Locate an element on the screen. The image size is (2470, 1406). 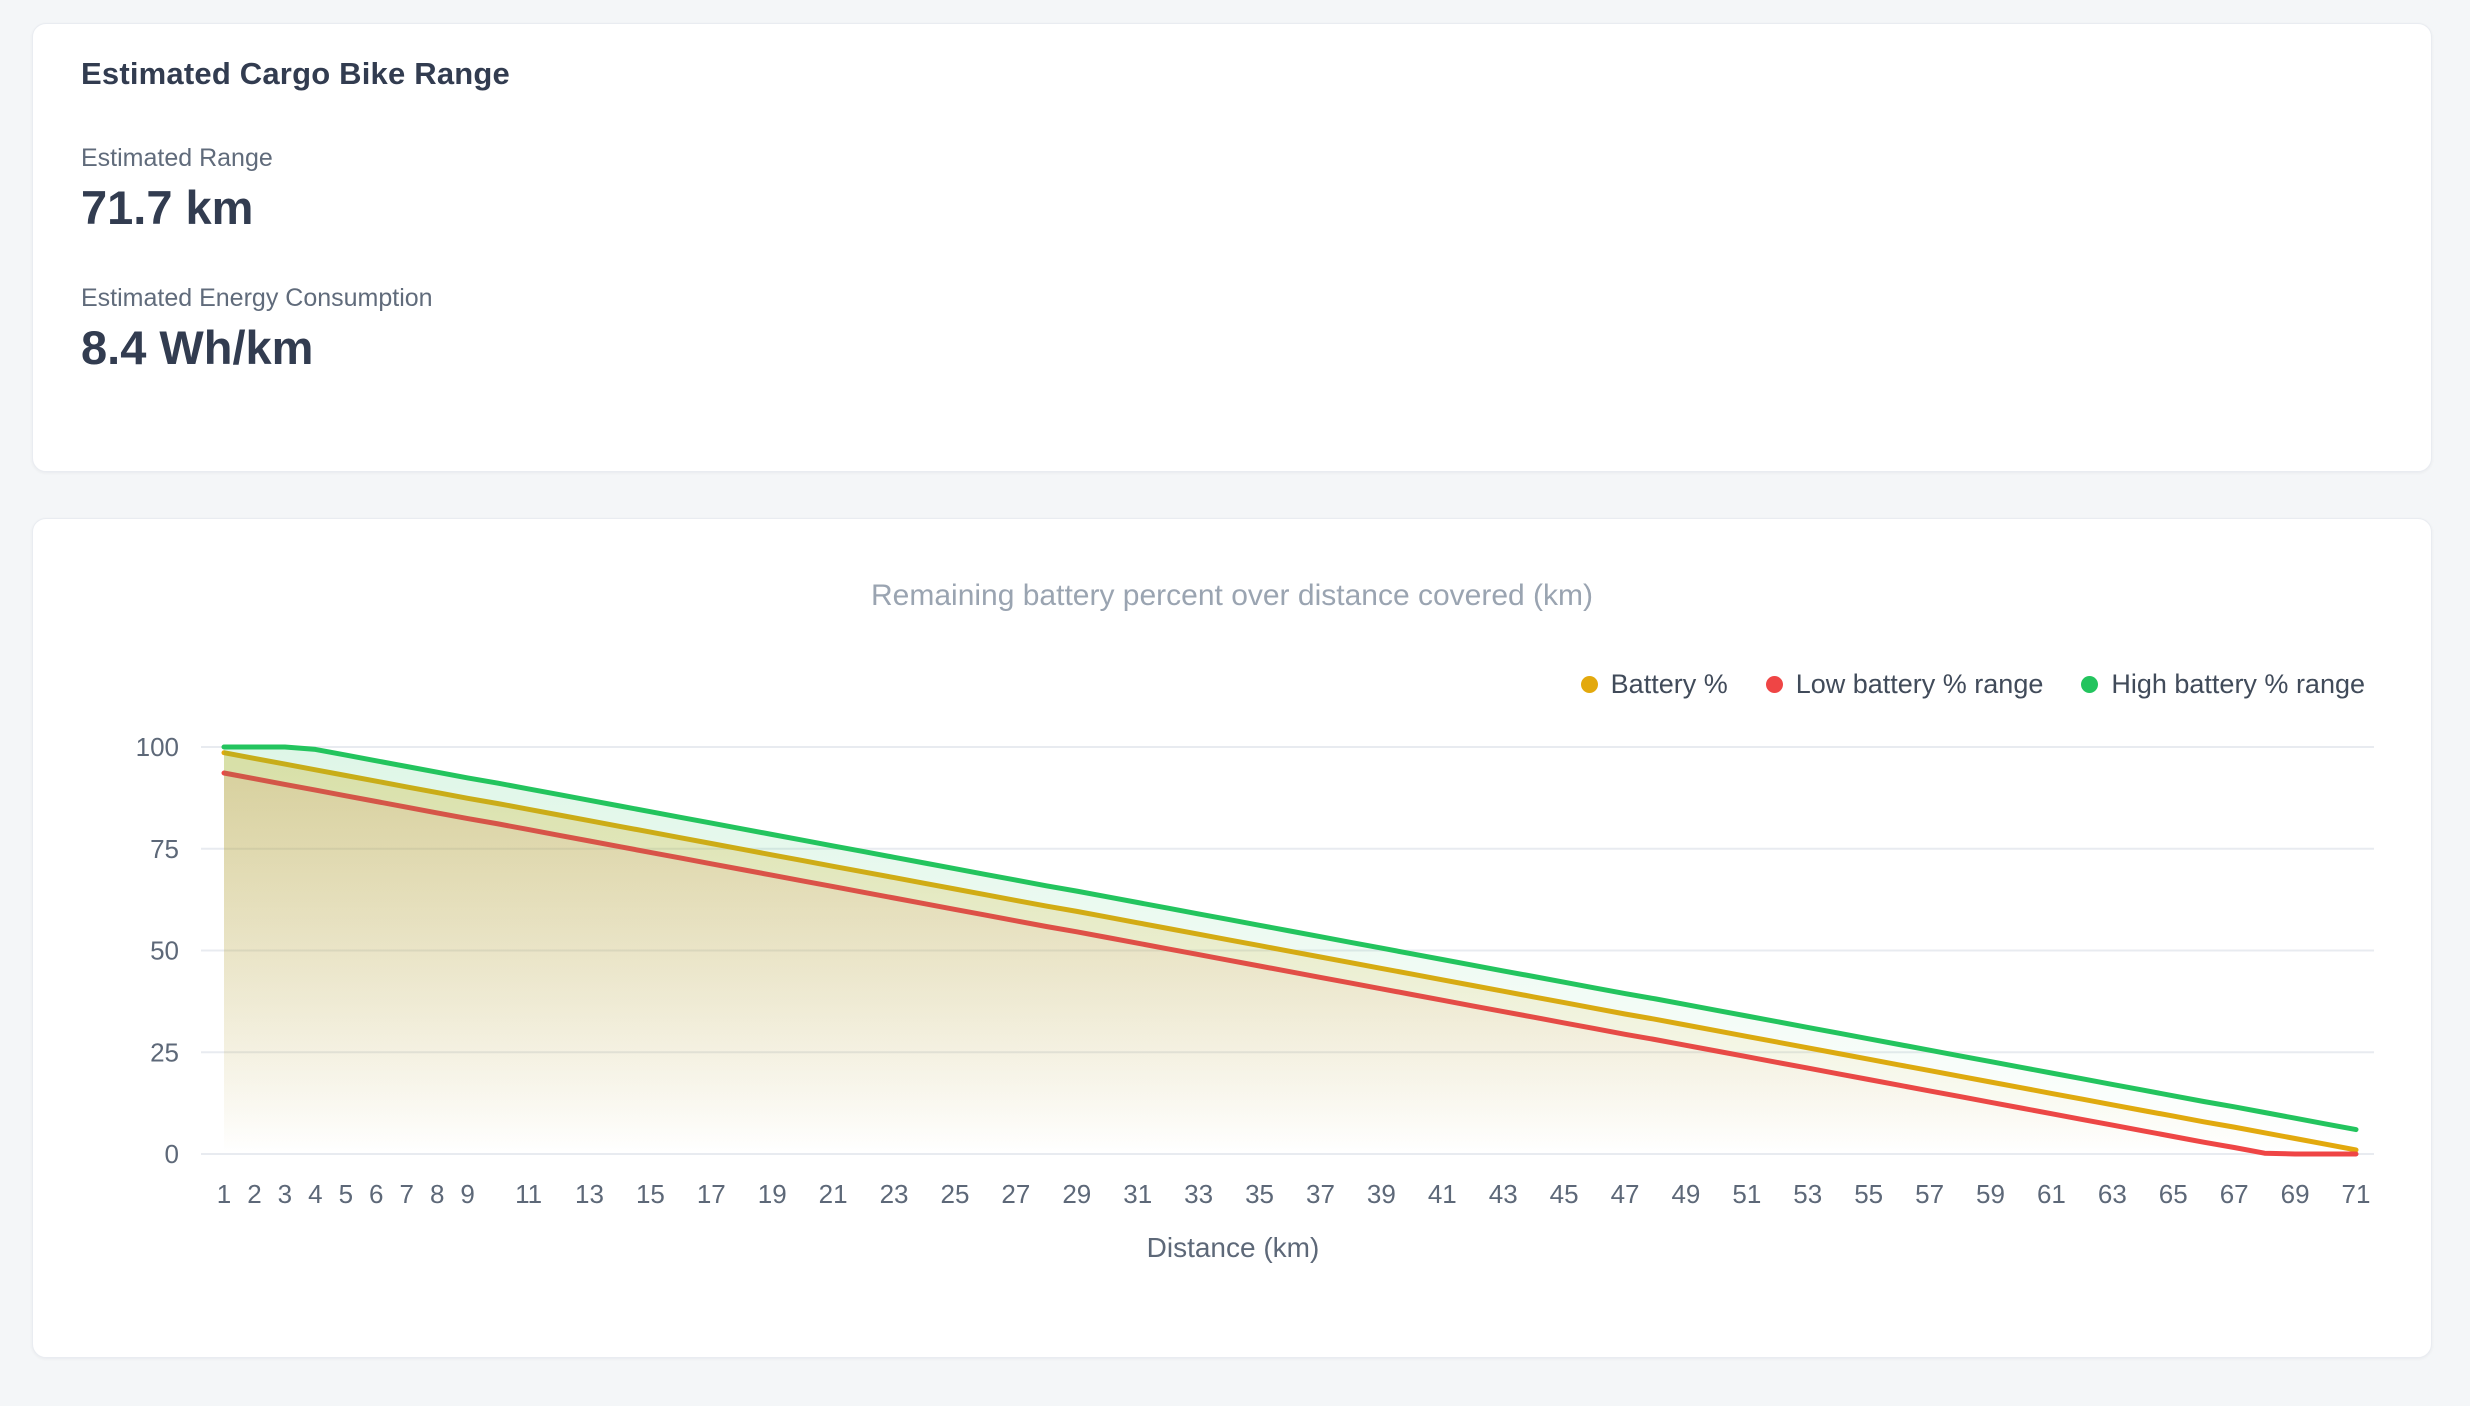
stat-value-estimated-range: 71.7 km is located at coordinates (167, 207).